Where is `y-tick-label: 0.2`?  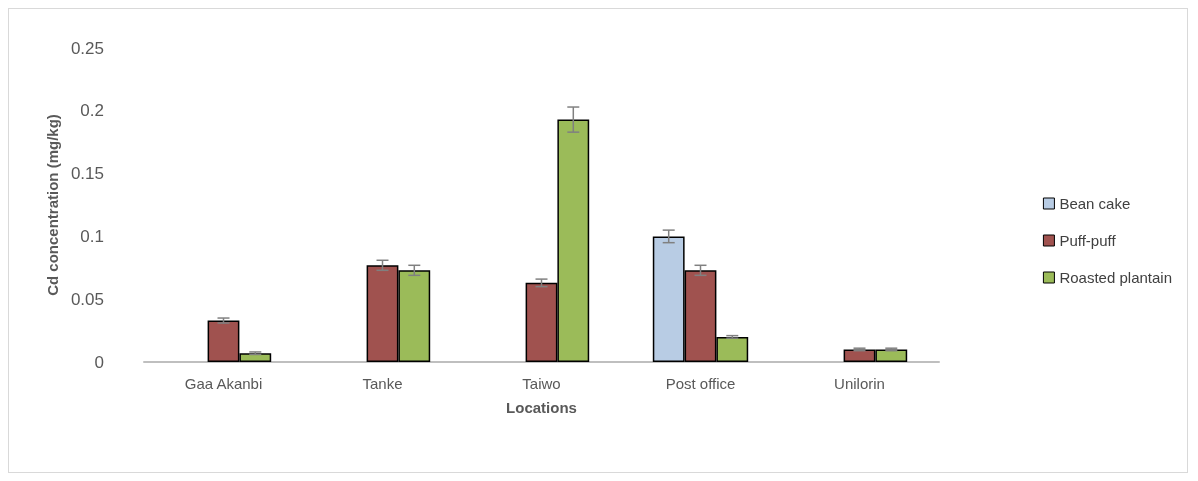 y-tick-label: 0.2 is located at coordinates (92, 111).